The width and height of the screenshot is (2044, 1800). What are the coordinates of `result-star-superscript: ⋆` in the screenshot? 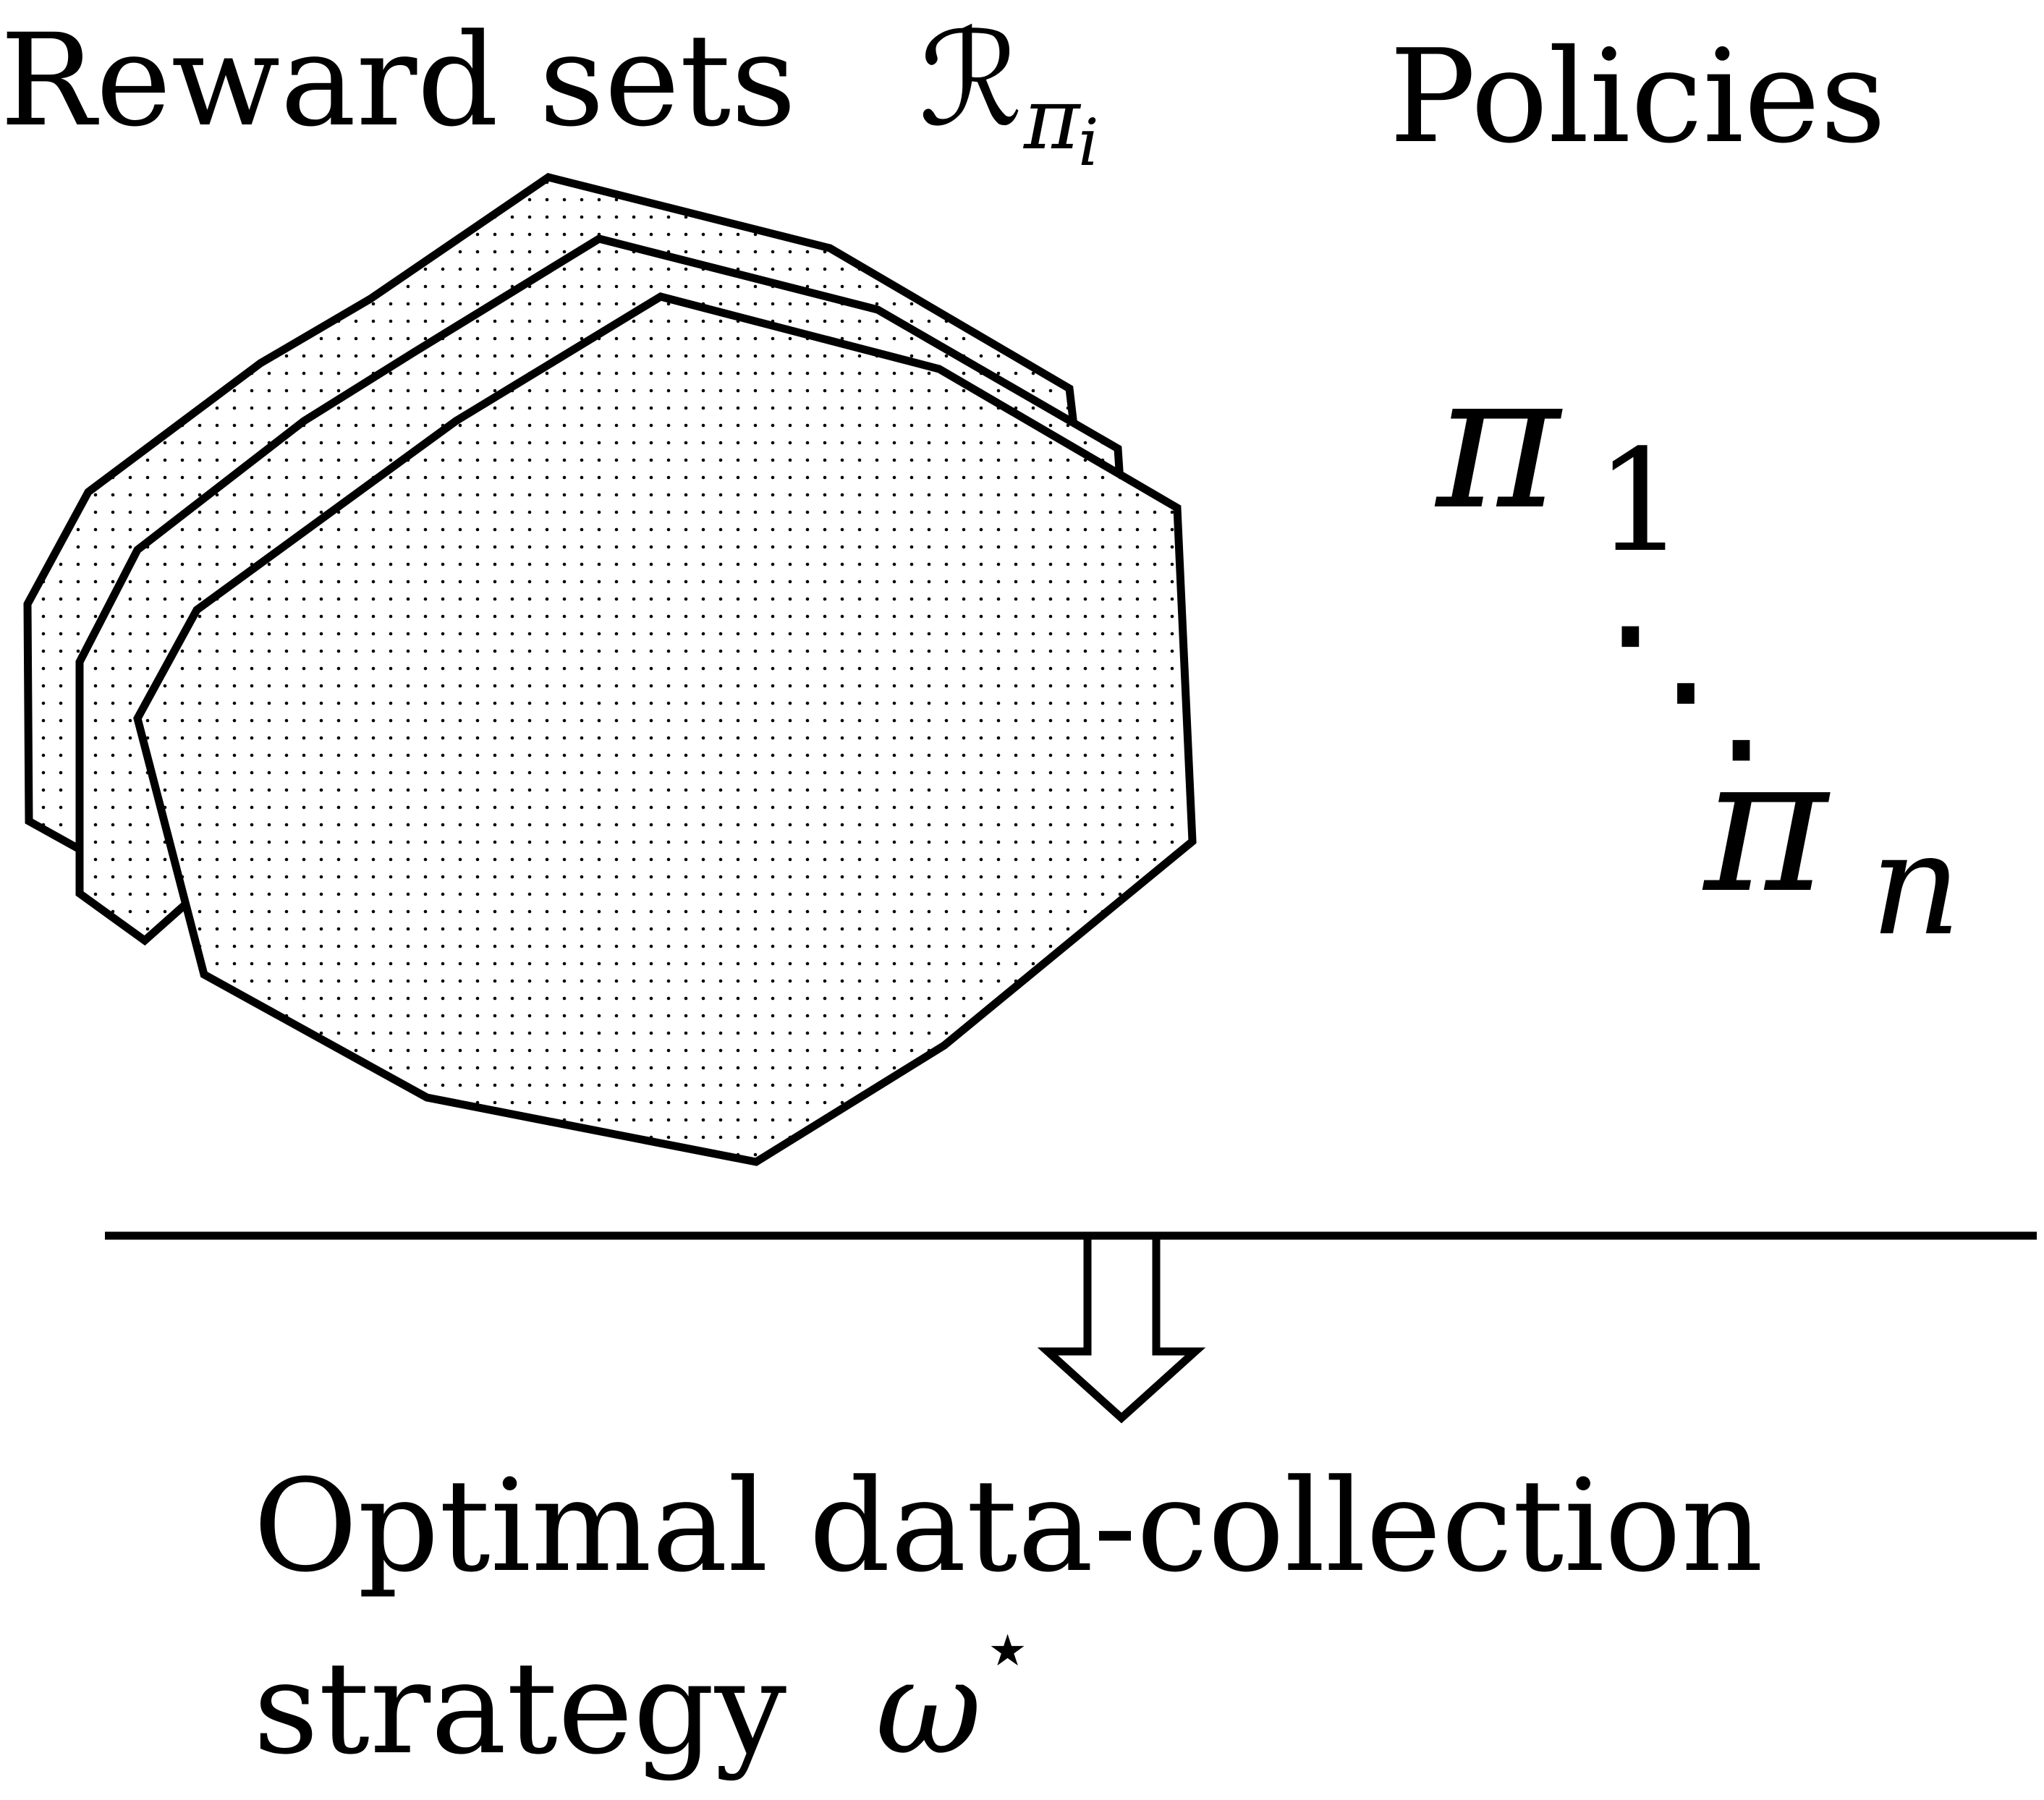 It's located at (1008, 1649).